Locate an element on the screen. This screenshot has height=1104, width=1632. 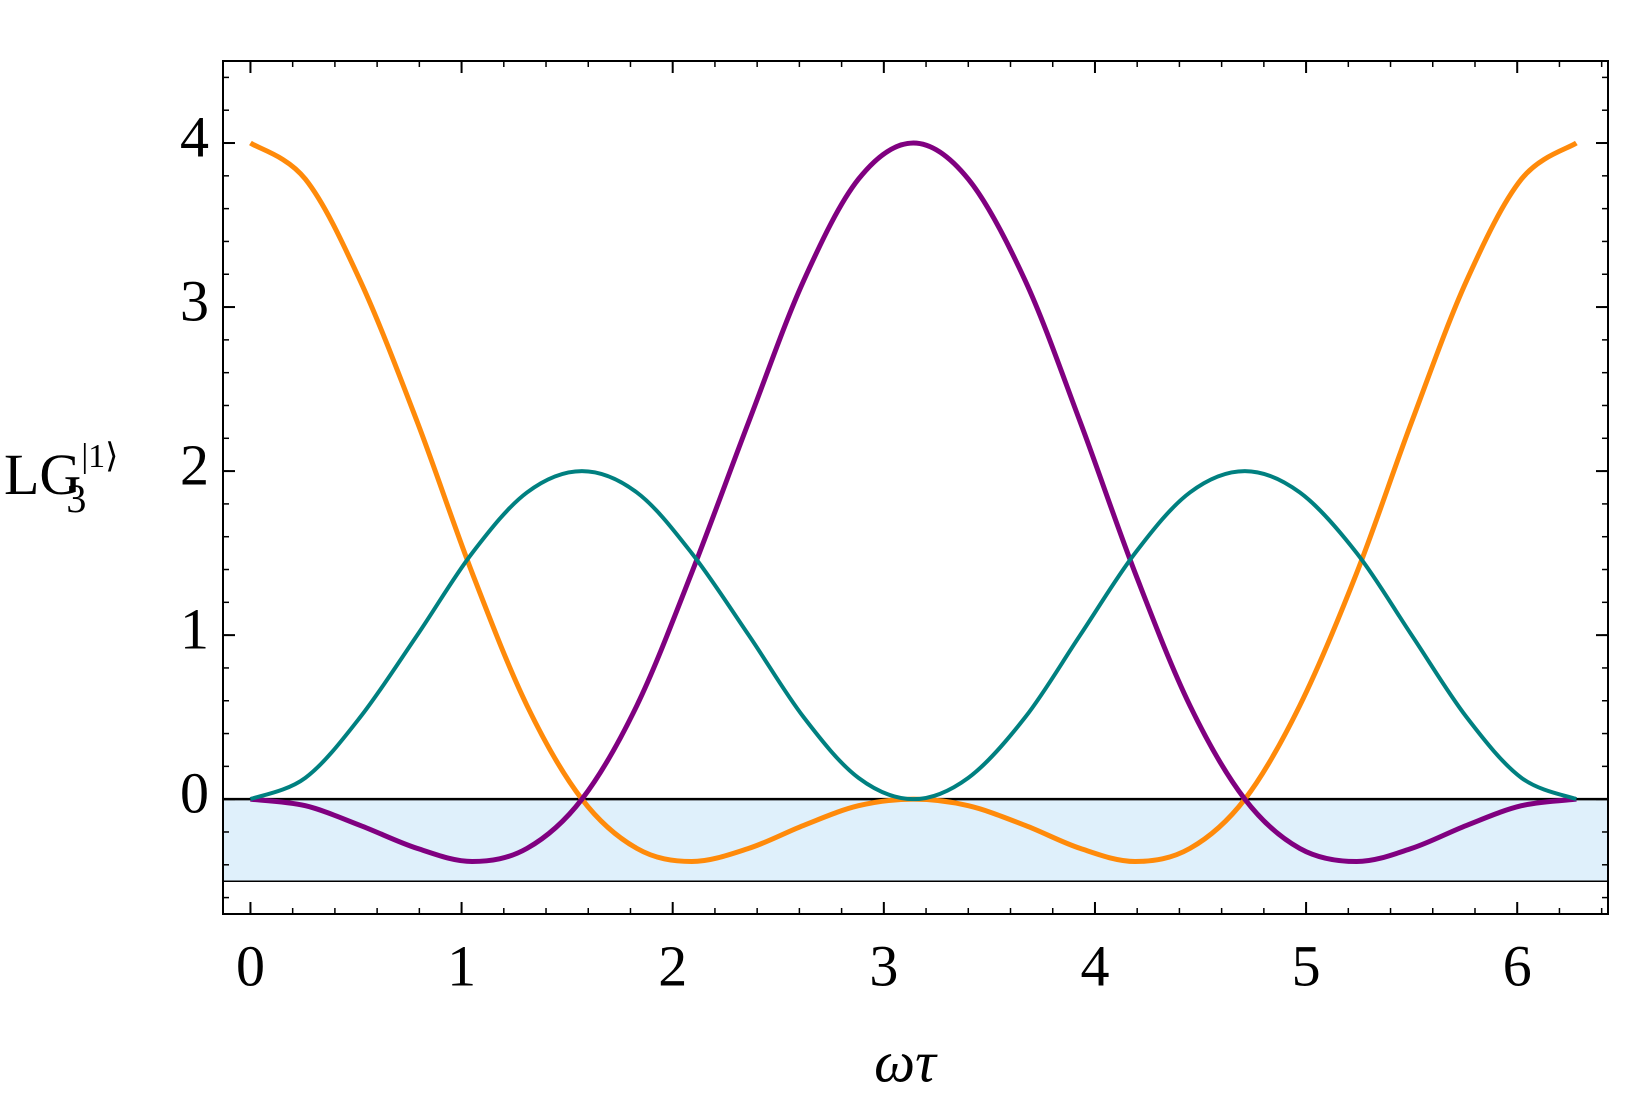
y-title-main: LG is located at coordinates (42, 474).